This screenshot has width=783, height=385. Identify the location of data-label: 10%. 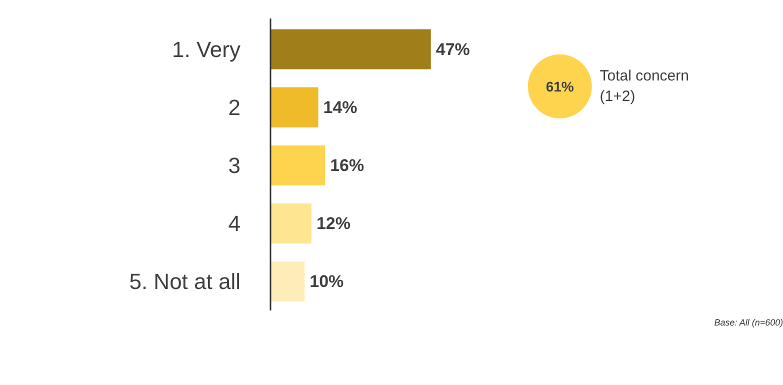
(327, 281).